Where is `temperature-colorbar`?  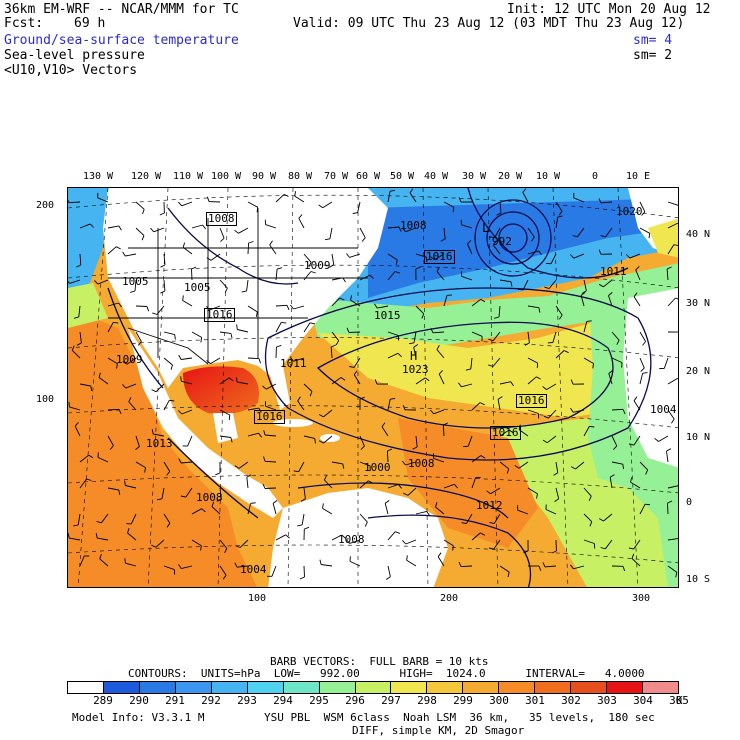
temperature-colorbar is located at coordinates (373, 687).